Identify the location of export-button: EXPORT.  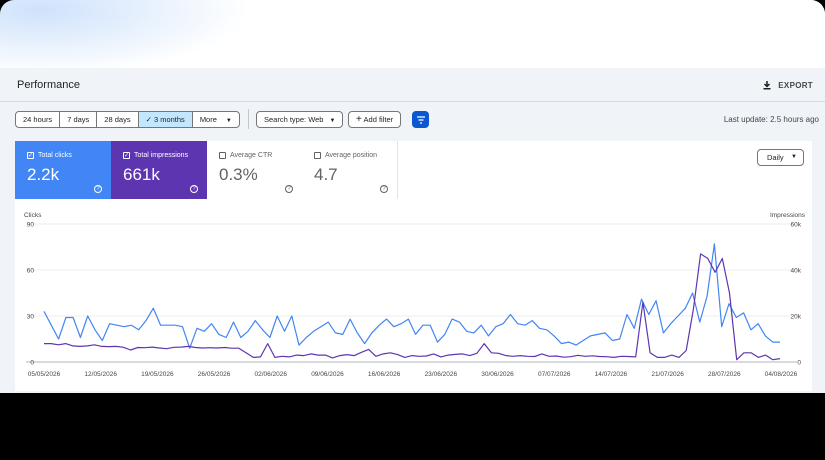
(787, 85).